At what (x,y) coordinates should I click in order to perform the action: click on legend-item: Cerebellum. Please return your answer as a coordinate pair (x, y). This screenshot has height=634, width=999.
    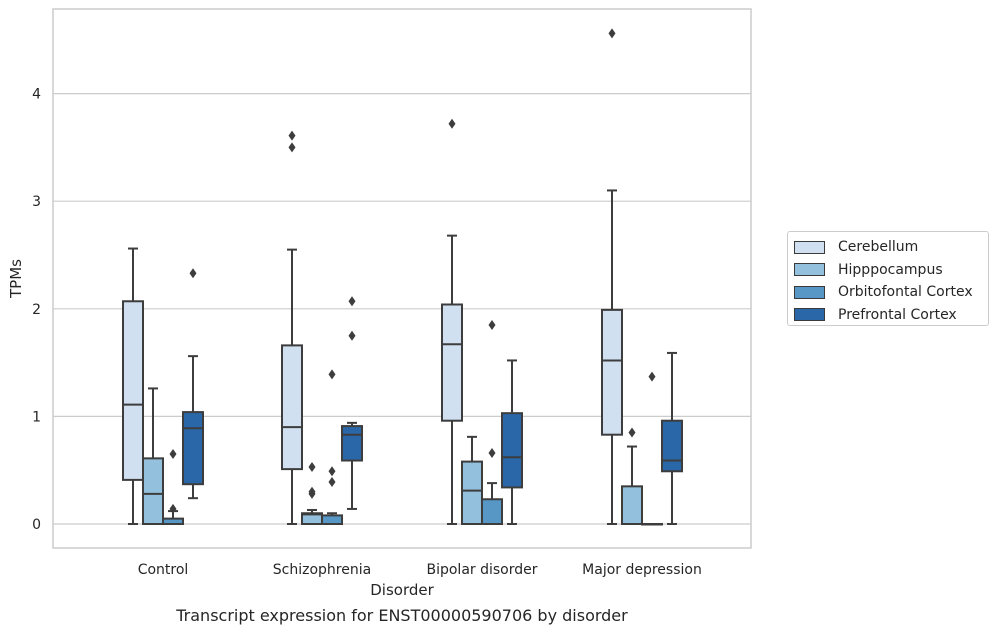
    Looking at the image, I should click on (891, 247).